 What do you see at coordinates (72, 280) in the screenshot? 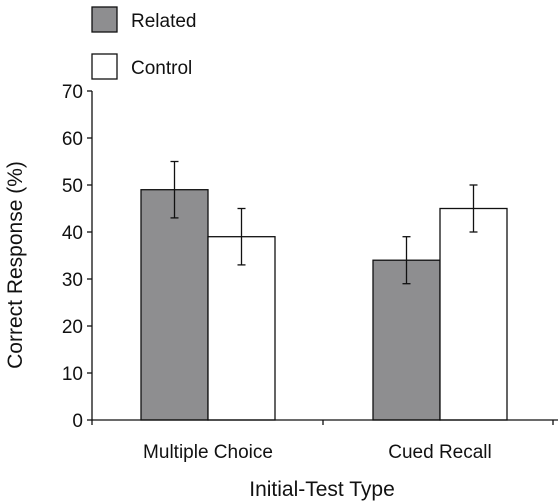
I see `y-tick-label: 30` at bounding box center [72, 280].